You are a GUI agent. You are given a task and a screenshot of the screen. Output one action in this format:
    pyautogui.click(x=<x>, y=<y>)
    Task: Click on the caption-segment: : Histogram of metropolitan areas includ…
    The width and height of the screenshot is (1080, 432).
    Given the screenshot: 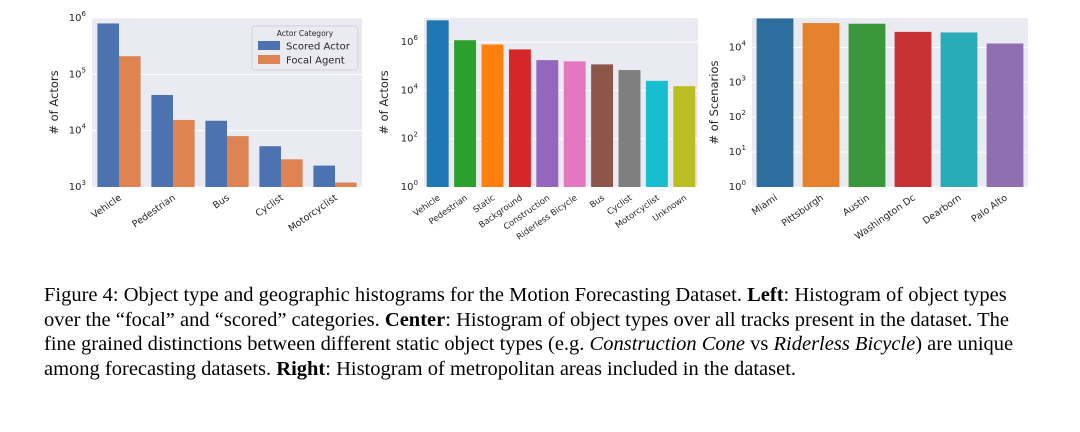 What is the action you would take?
    pyautogui.click(x=561, y=368)
    